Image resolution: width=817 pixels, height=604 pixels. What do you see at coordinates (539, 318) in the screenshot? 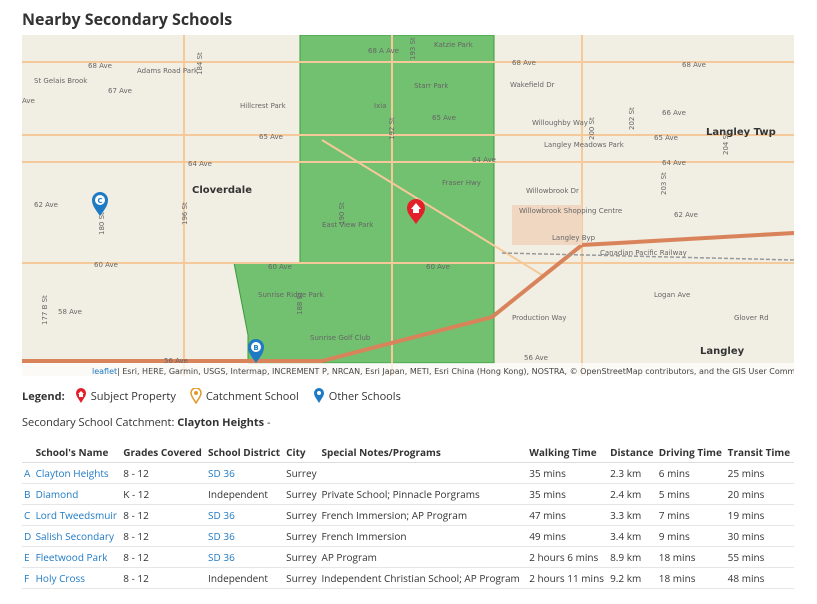
I see `map-label: Production Way` at bounding box center [539, 318].